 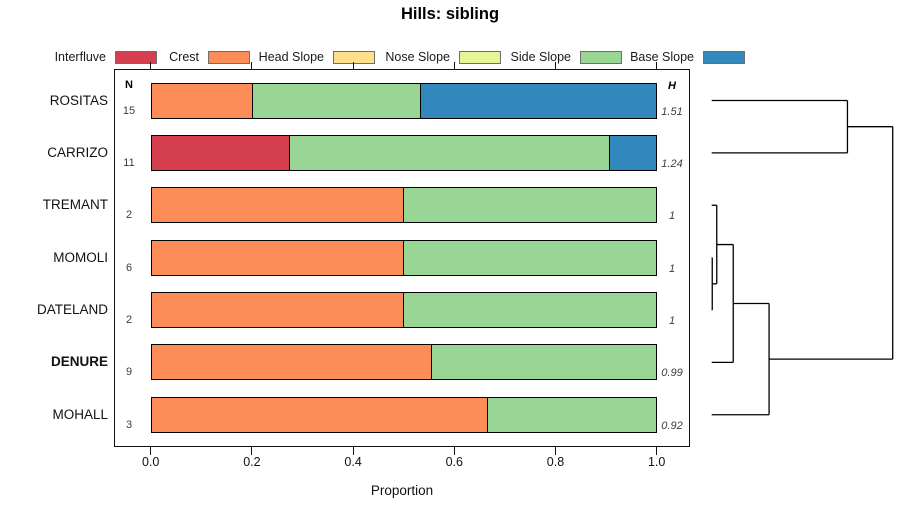 I want to click on bar-row-momoli, so click(x=403, y=257).